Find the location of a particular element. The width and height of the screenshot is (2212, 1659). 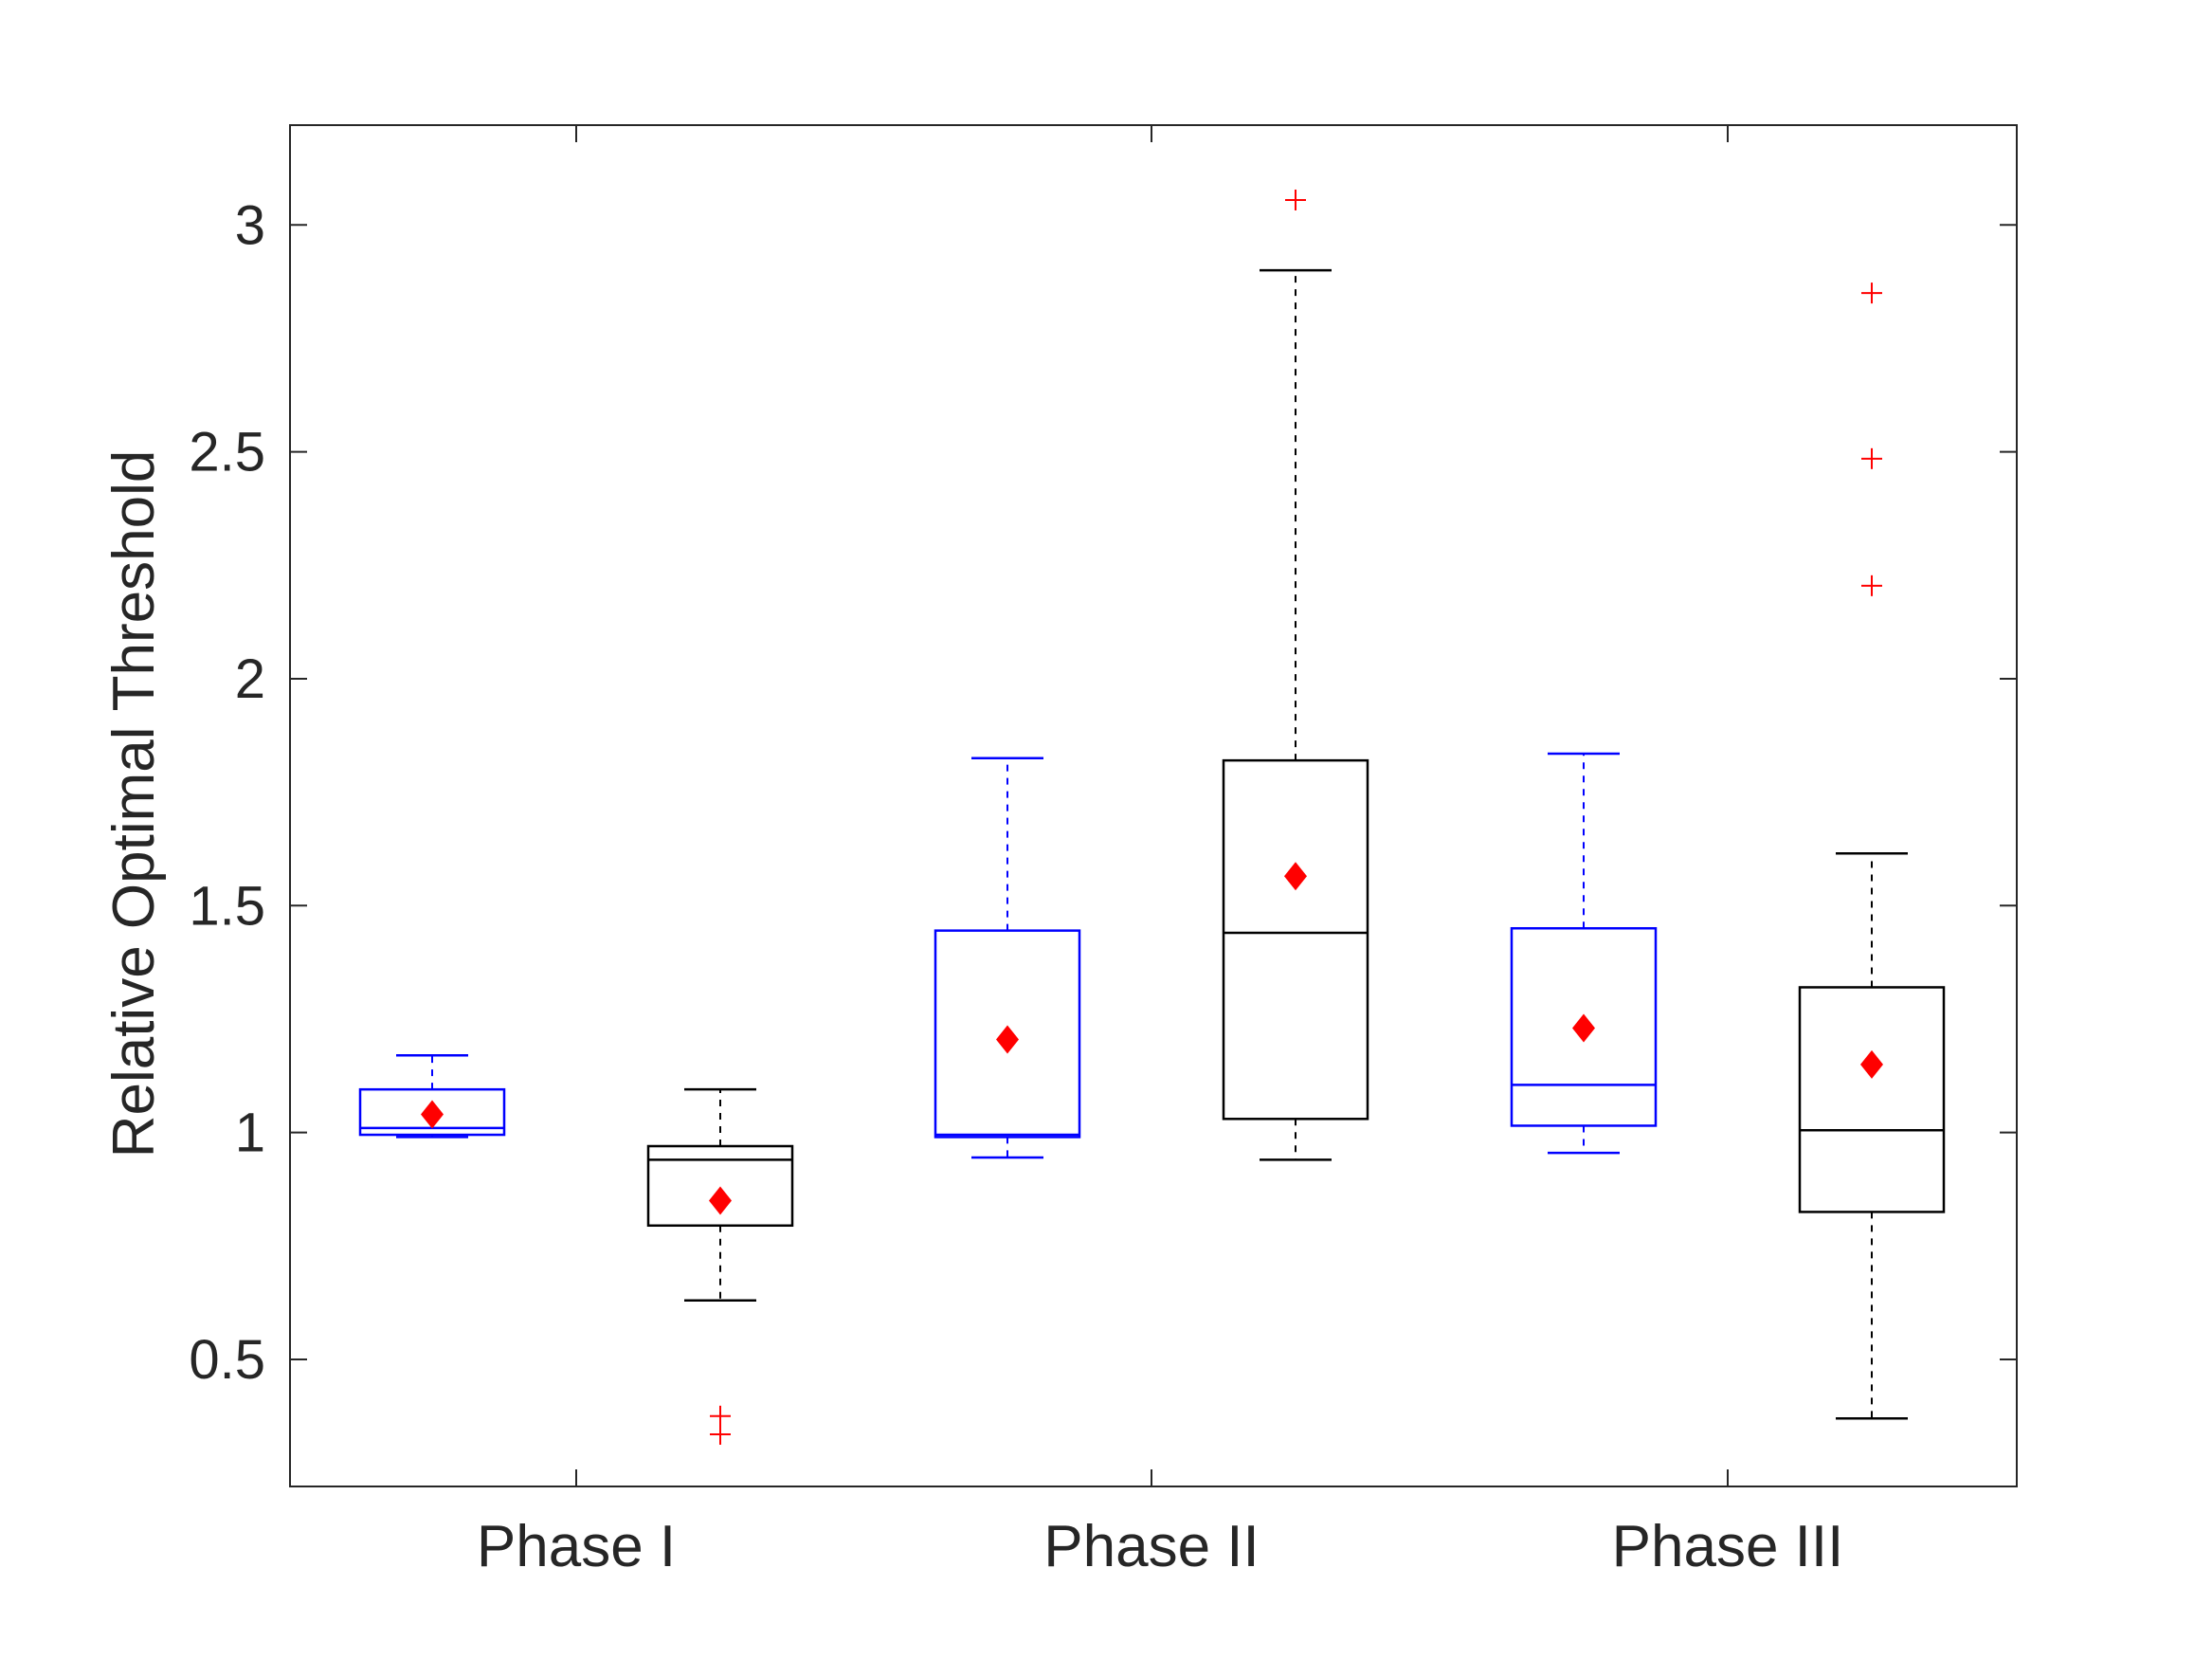

y-tick-label: 2 is located at coordinates (250, 679).